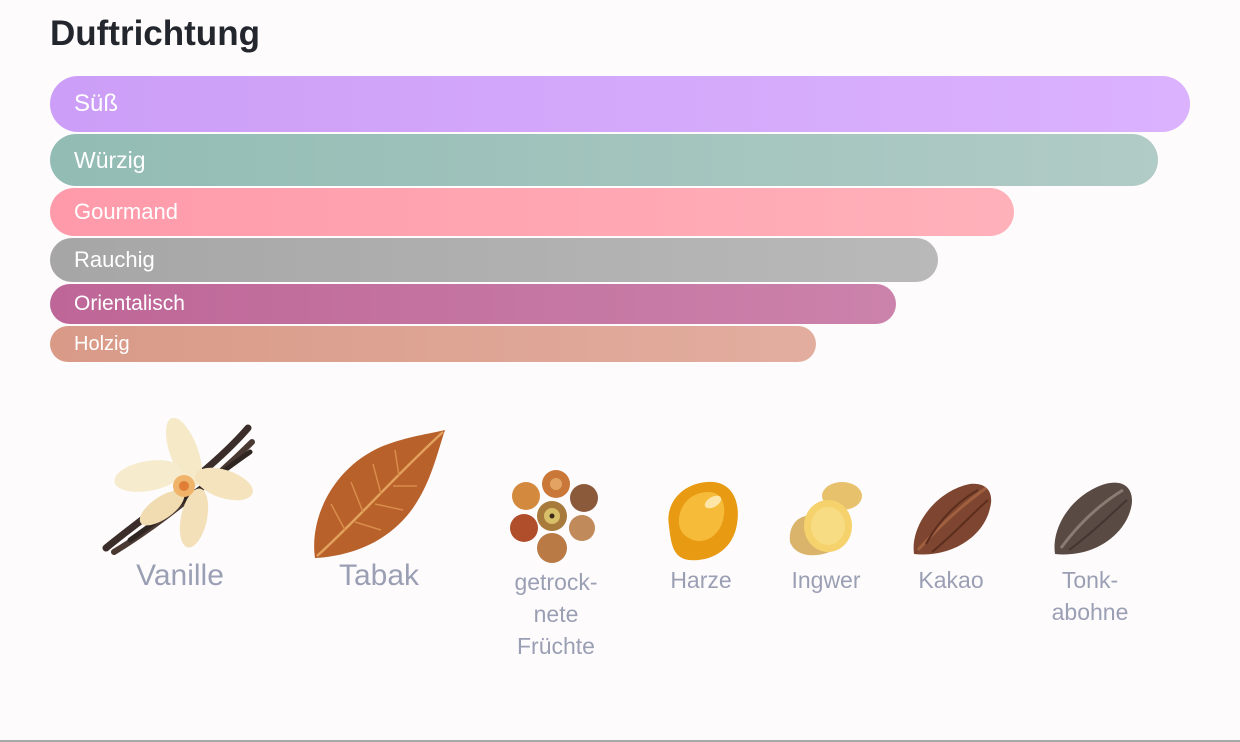 This screenshot has width=1240, height=742. I want to click on scent-bar-label: Süß, so click(96, 103).